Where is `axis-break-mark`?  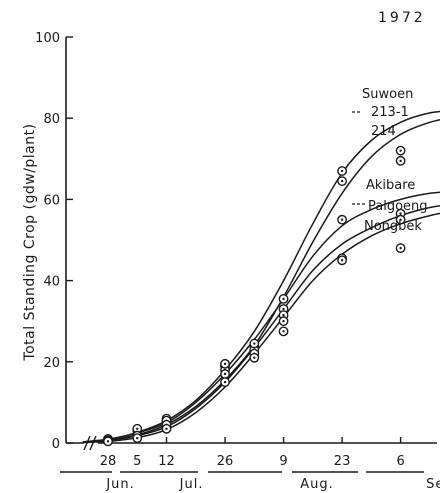 axis-break-mark is located at coordinates (93, 443).